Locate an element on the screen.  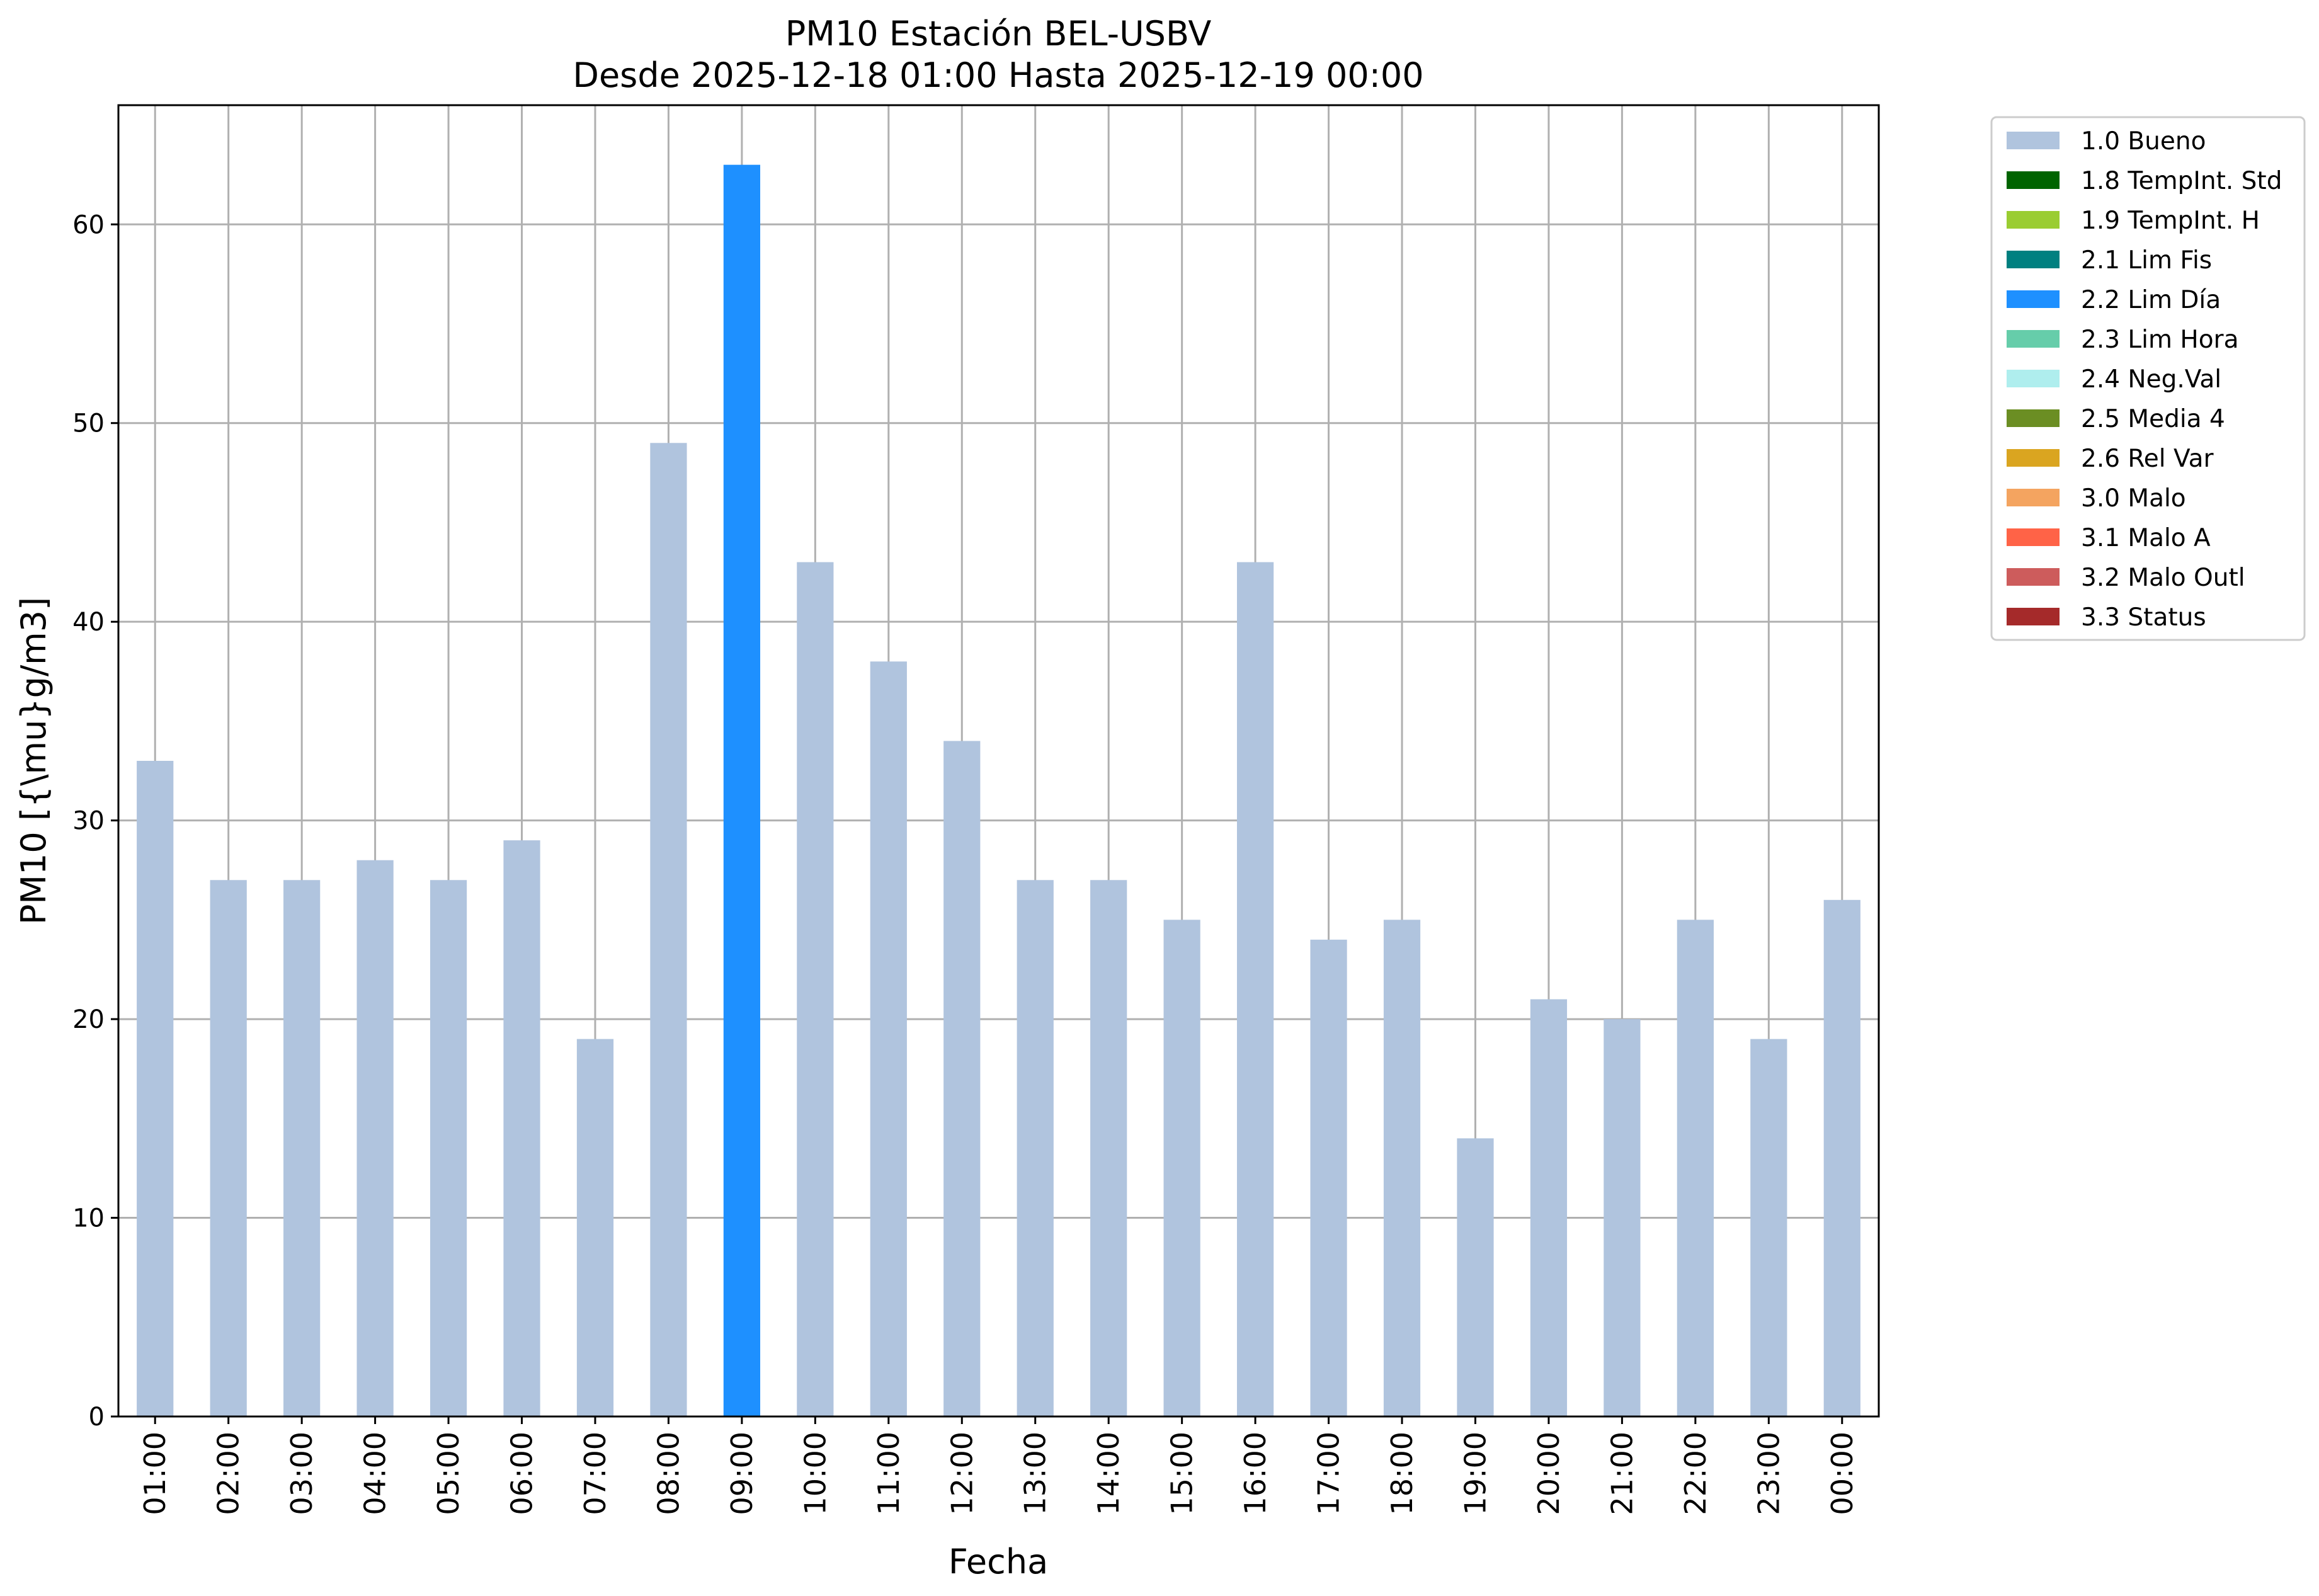
legend-frame is located at coordinates (2148, 378).